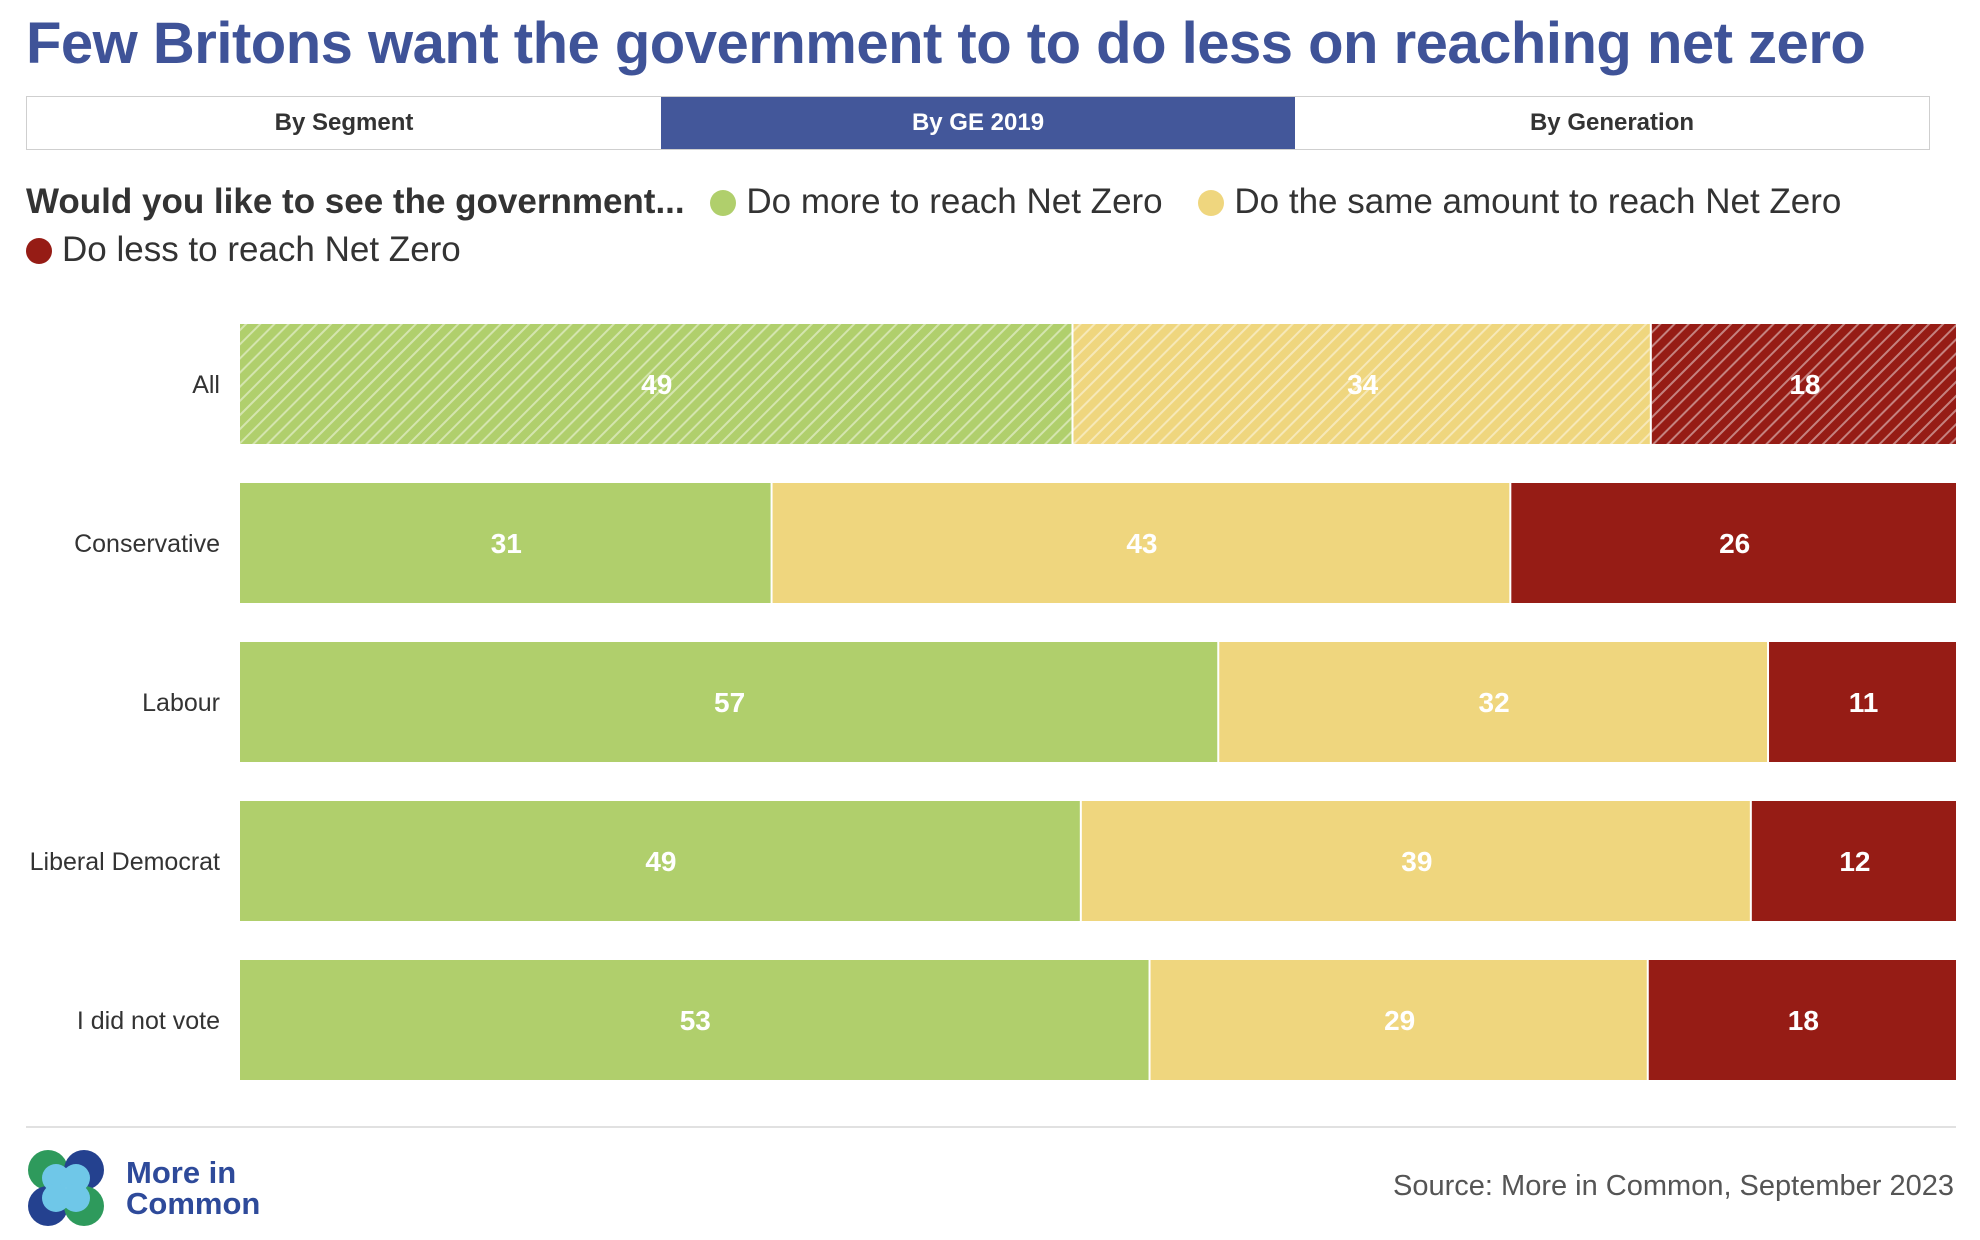 This screenshot has width=1980, height=1240. I want to click on category-label: All, so click(206, 385).